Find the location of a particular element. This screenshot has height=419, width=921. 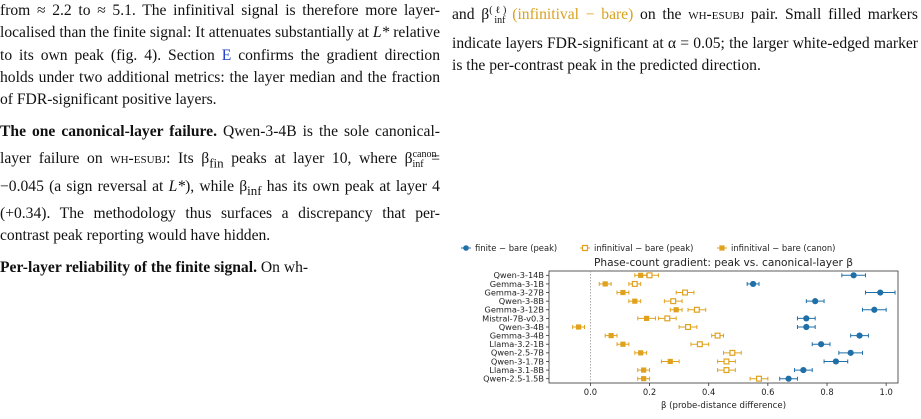

x-tick-label: 0.8 is located at coordinates (826, 392).